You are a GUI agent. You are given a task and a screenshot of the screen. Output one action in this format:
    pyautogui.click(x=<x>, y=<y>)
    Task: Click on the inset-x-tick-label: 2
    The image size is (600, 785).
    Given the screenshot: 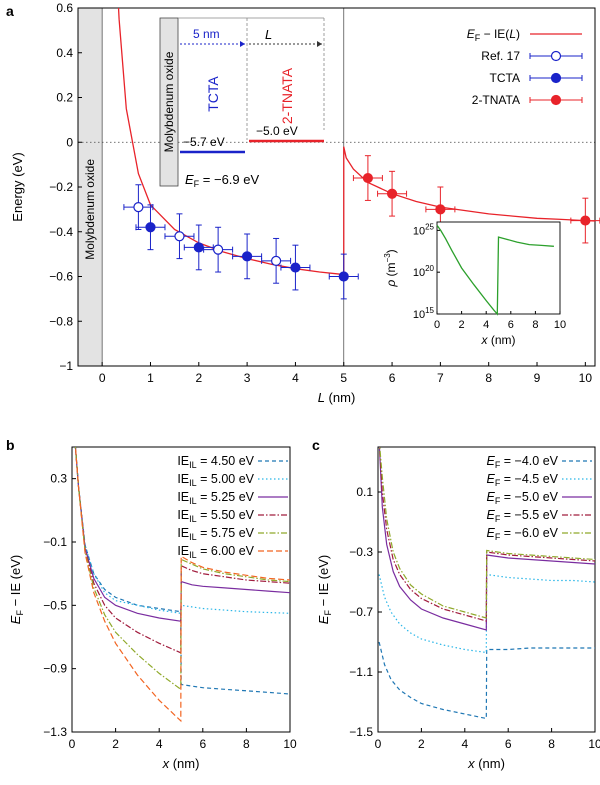 What is the action you would take?
    pyautogui.click(x=462, y=325)
    